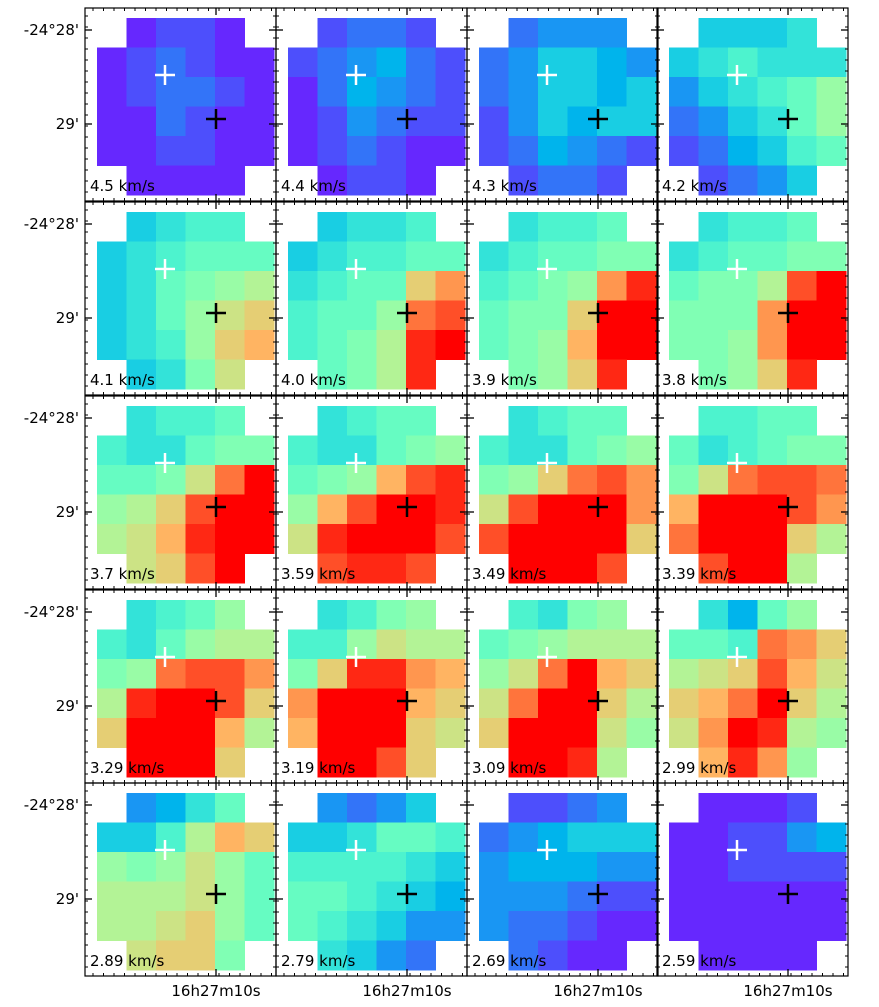  What do you see at coordinates (562, 686) in the screenshot?
I see `panel: 3.09 km/s` at bounding box center [562, 686].